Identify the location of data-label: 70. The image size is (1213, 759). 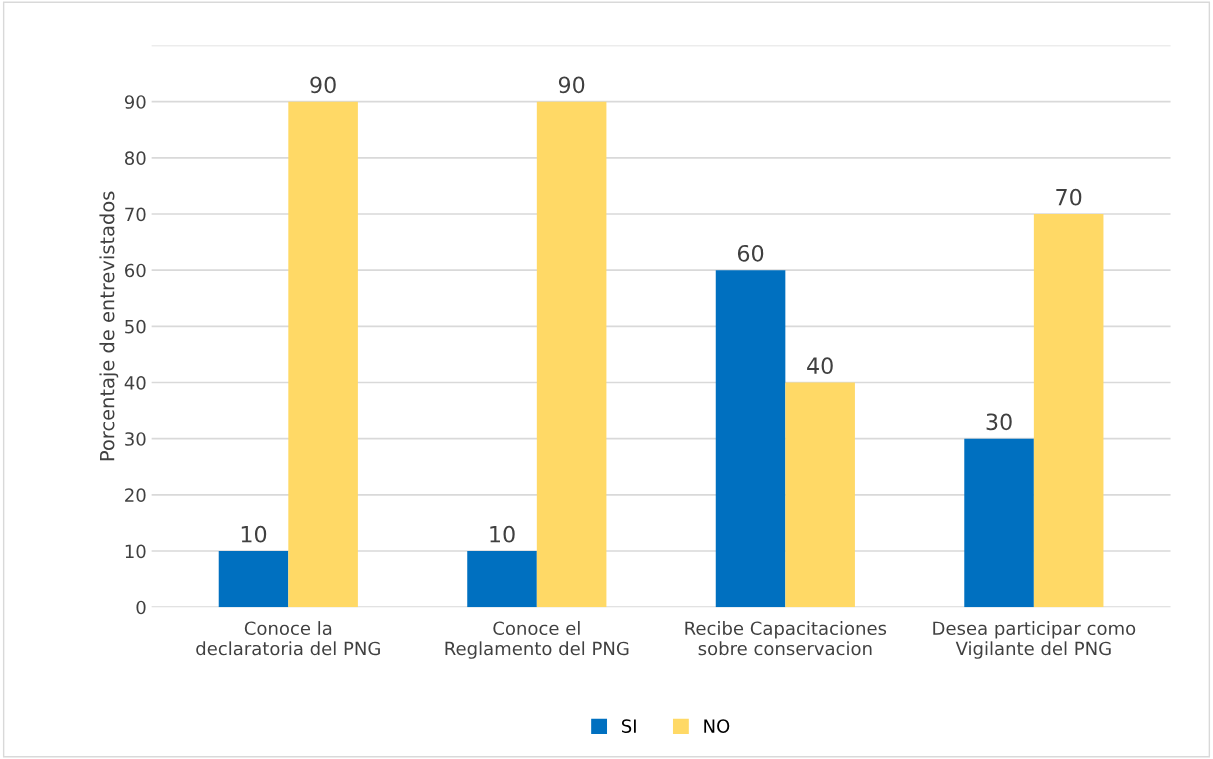
(1069, 197).